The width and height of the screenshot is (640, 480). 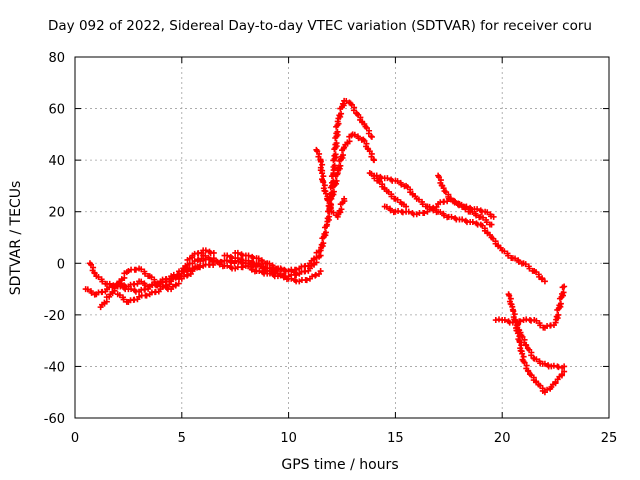 I want to click on x-tick-label: 20, so click(x=502, y=438).